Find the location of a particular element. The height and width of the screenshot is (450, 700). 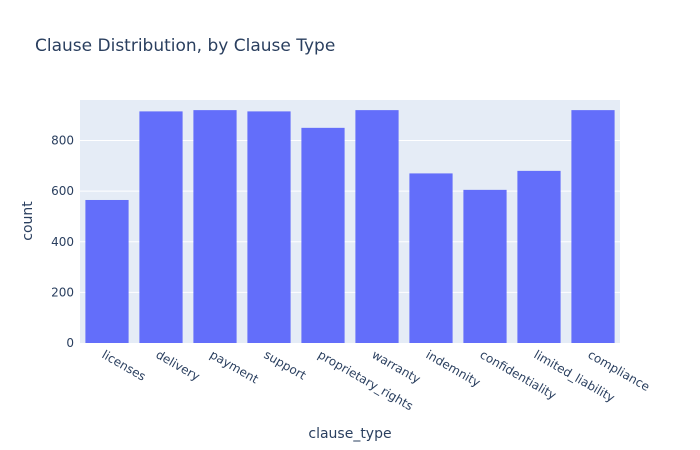

y-tick-label: 0 is located at coordinates (70, 343).